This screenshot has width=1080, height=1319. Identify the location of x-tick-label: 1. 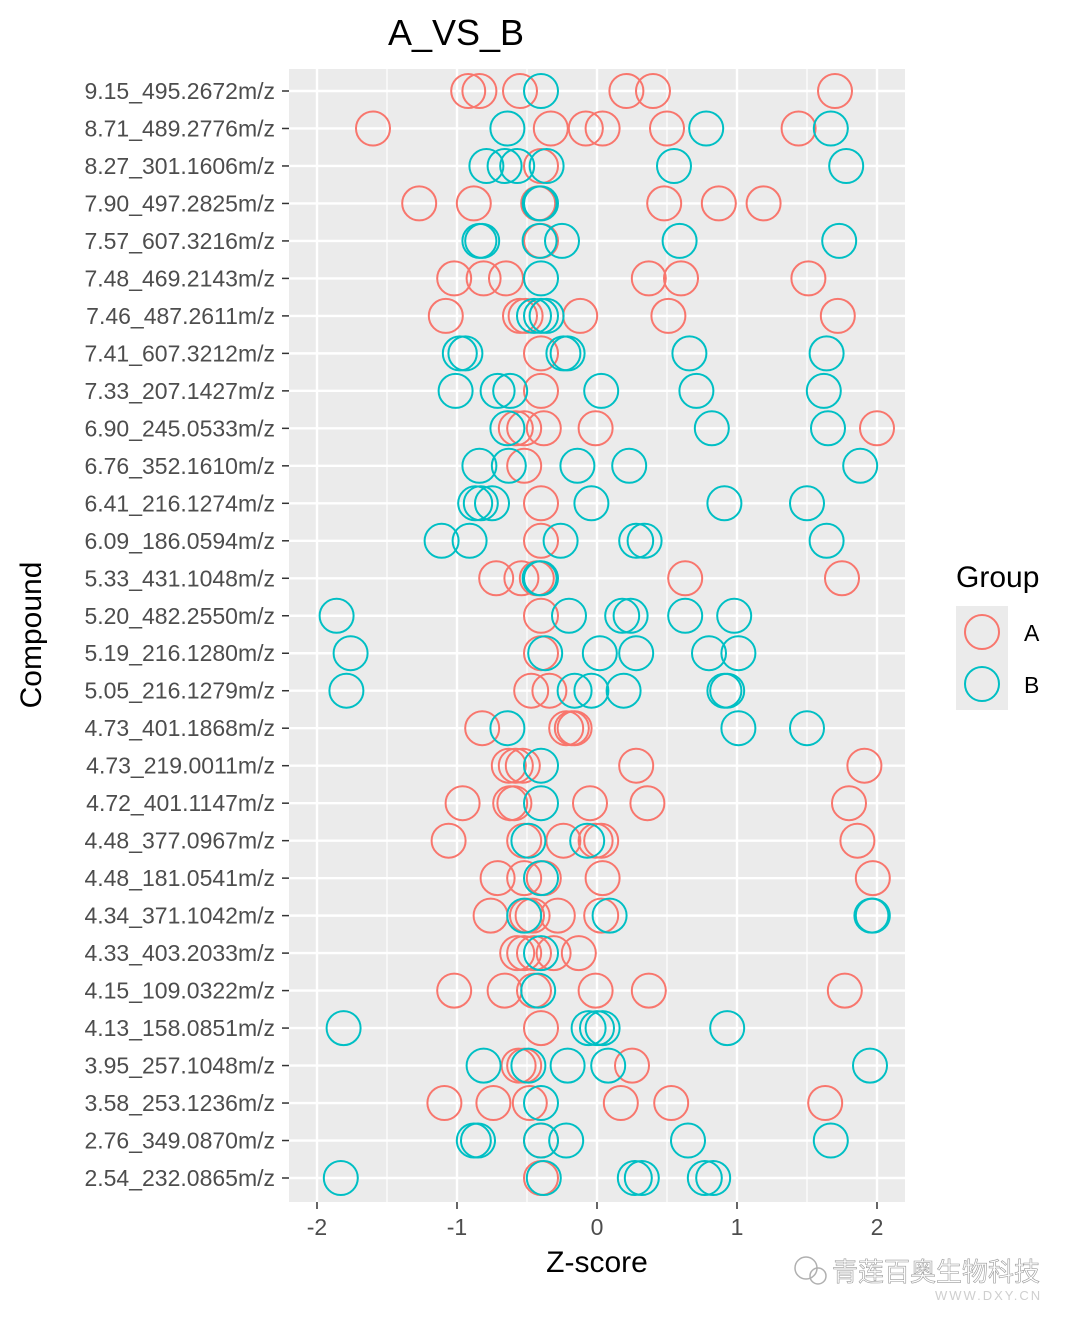
(737, 1227).